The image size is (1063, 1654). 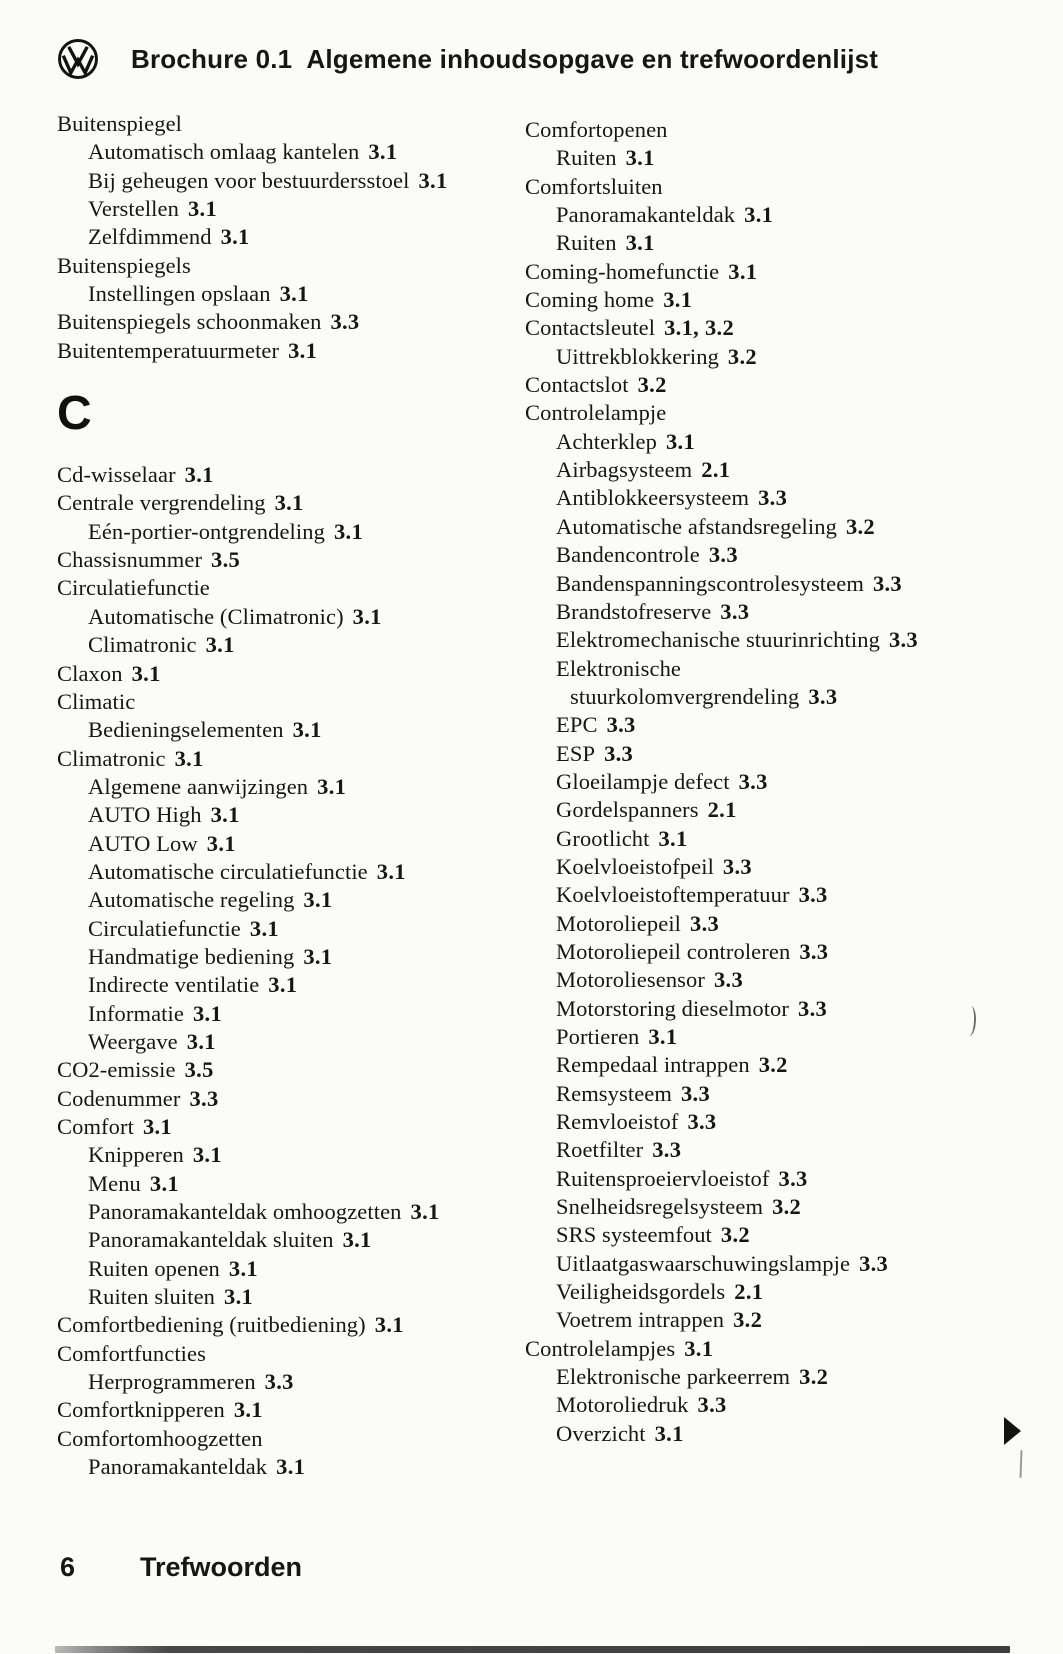 What do you see at coordinates (637, 356) in the screenshot?
I see `entry-label: Uittrekblokkering` at bounding box center [637, 356].